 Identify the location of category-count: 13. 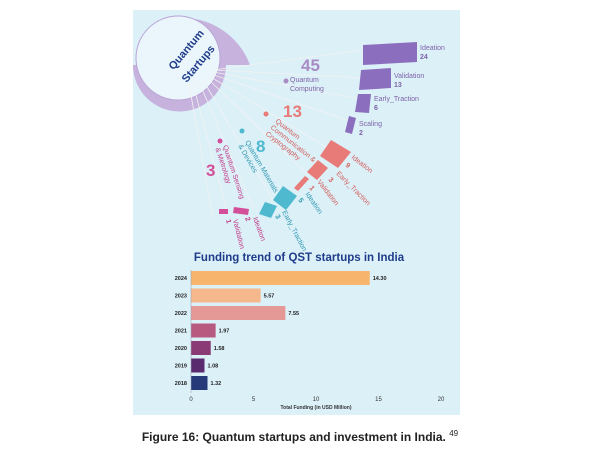
(292, 111).